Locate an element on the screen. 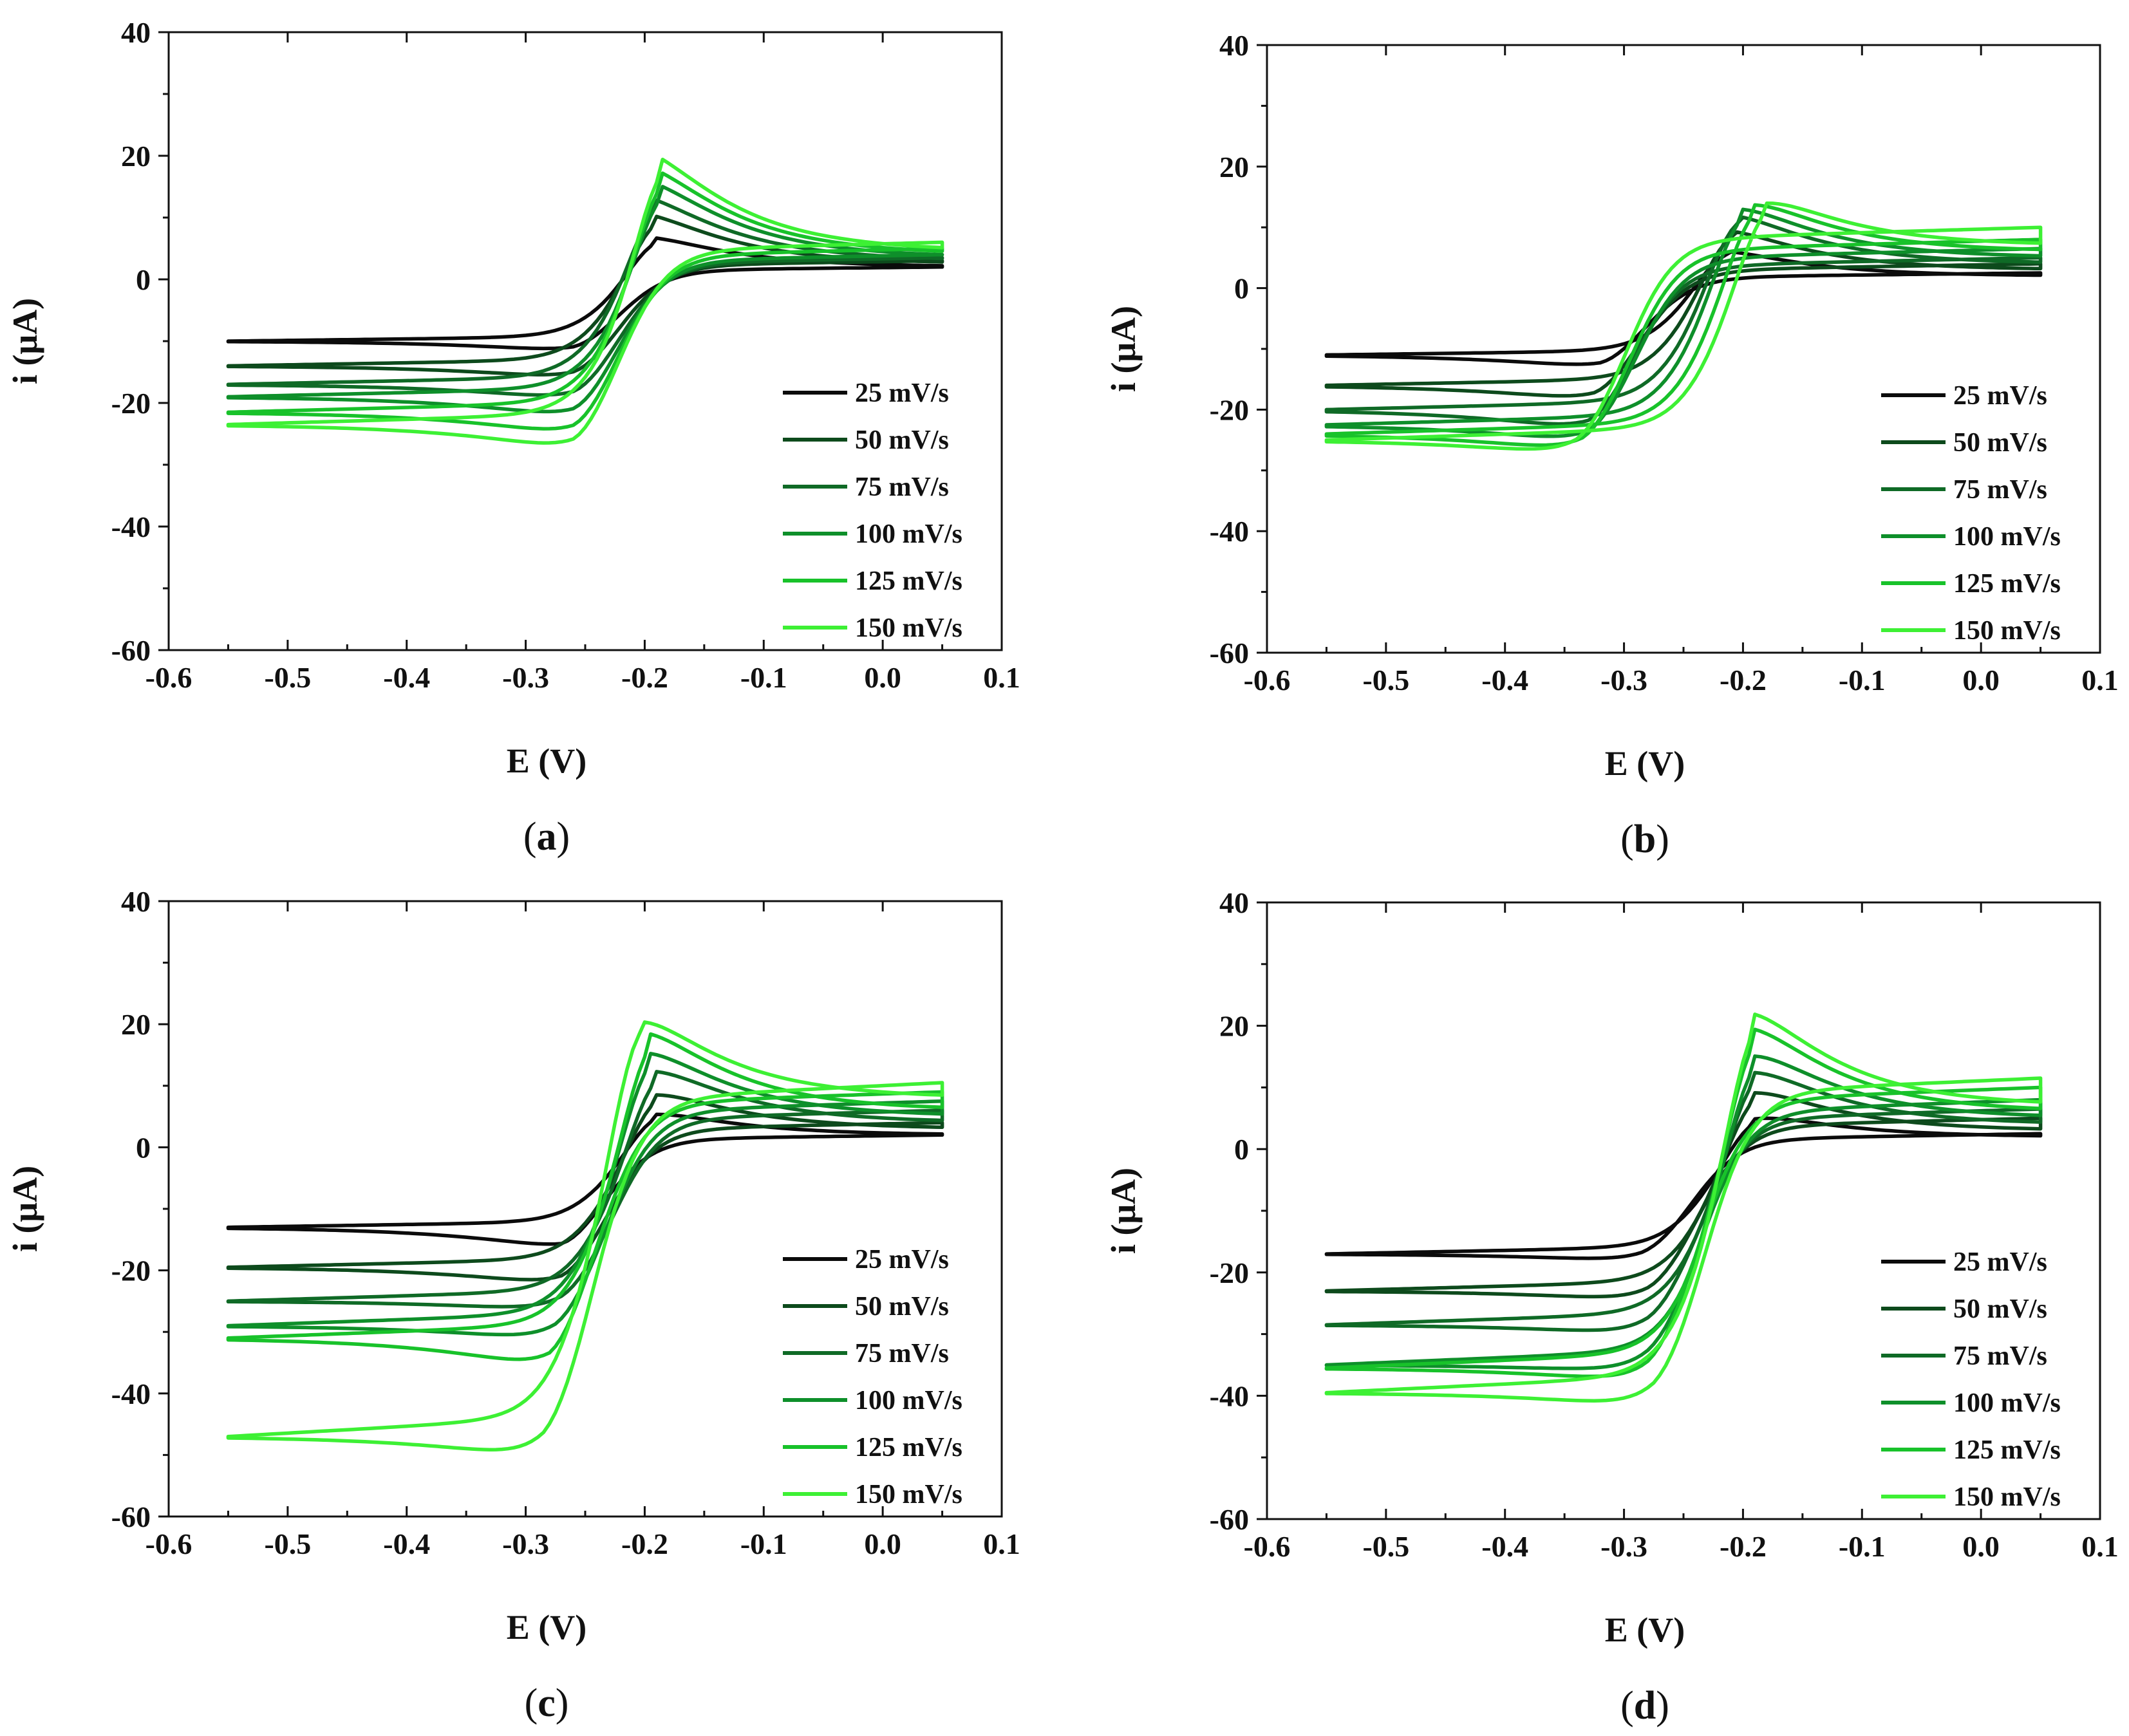 This screenshot has height=1736, width=2129. panel-label: (d) is located at coordinates (1644, 1706).